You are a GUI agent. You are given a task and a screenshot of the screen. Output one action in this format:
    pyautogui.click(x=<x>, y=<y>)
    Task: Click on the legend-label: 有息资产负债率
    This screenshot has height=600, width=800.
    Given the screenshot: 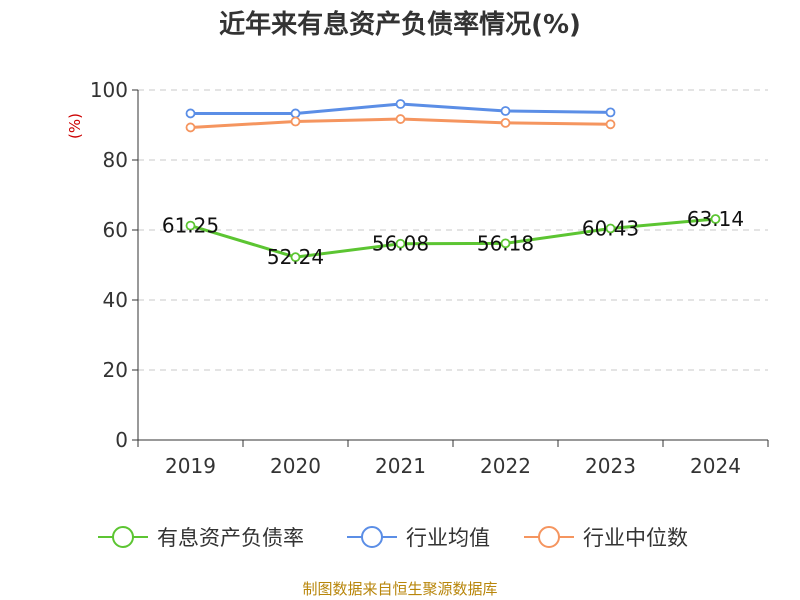 What is the action you would take?
    pyautogui.click(x=230, y=538)
    